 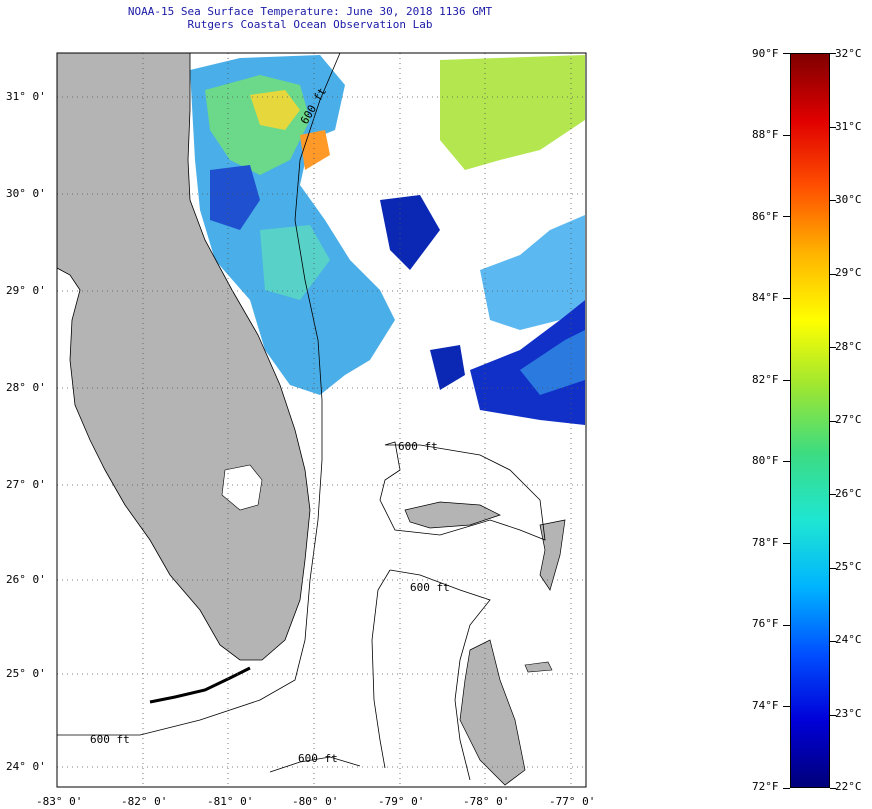 What do you see at coordinates (848, 419) in the screenshot?
I see `colorbar-label-c: 27°C` at bounding box center [848, 419].